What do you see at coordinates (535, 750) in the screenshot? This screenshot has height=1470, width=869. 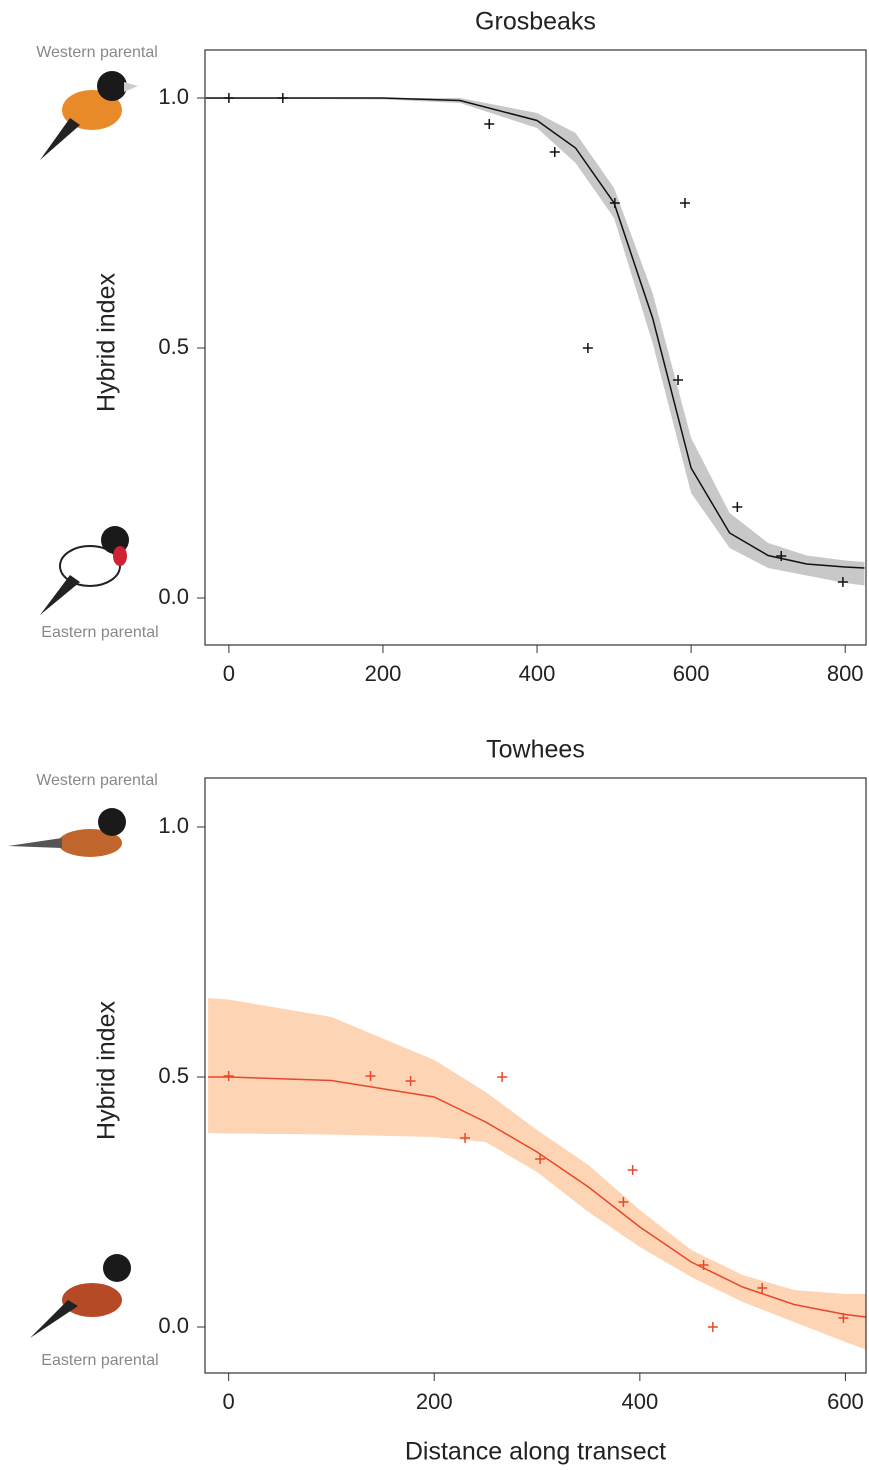 I see `chart-title: Towhees` at bounding box center [535, 750].